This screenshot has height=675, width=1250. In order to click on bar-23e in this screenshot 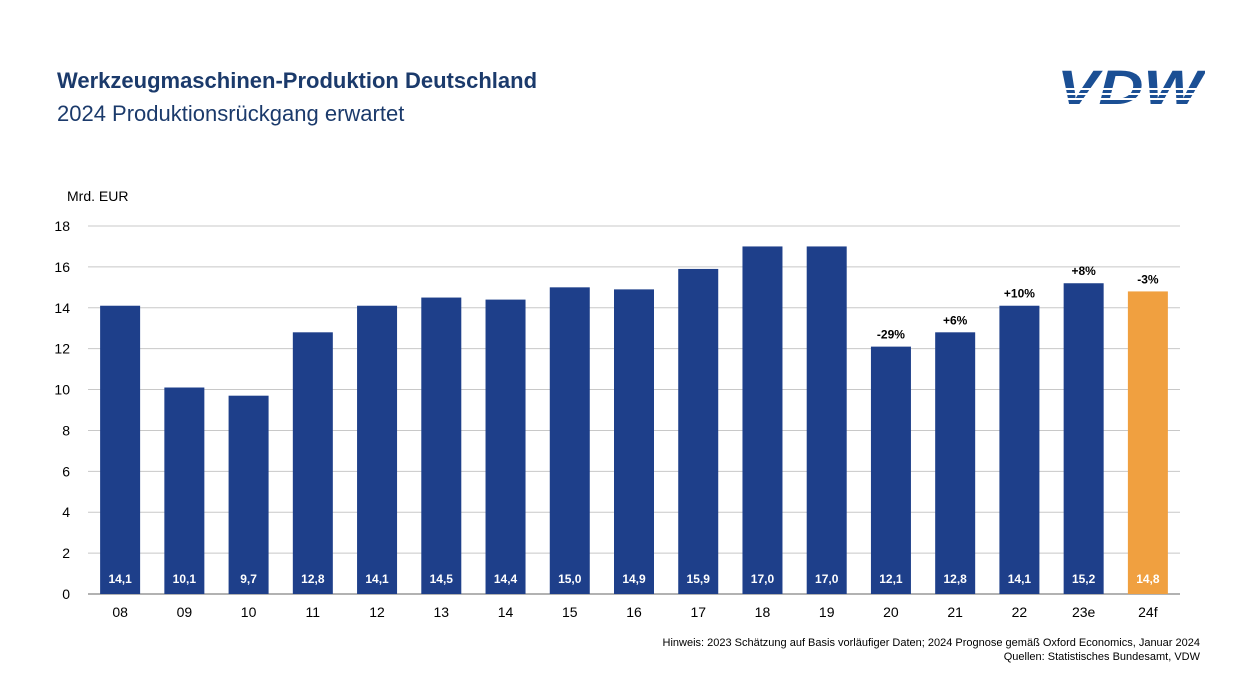, I will do `click(1083, 438)`.